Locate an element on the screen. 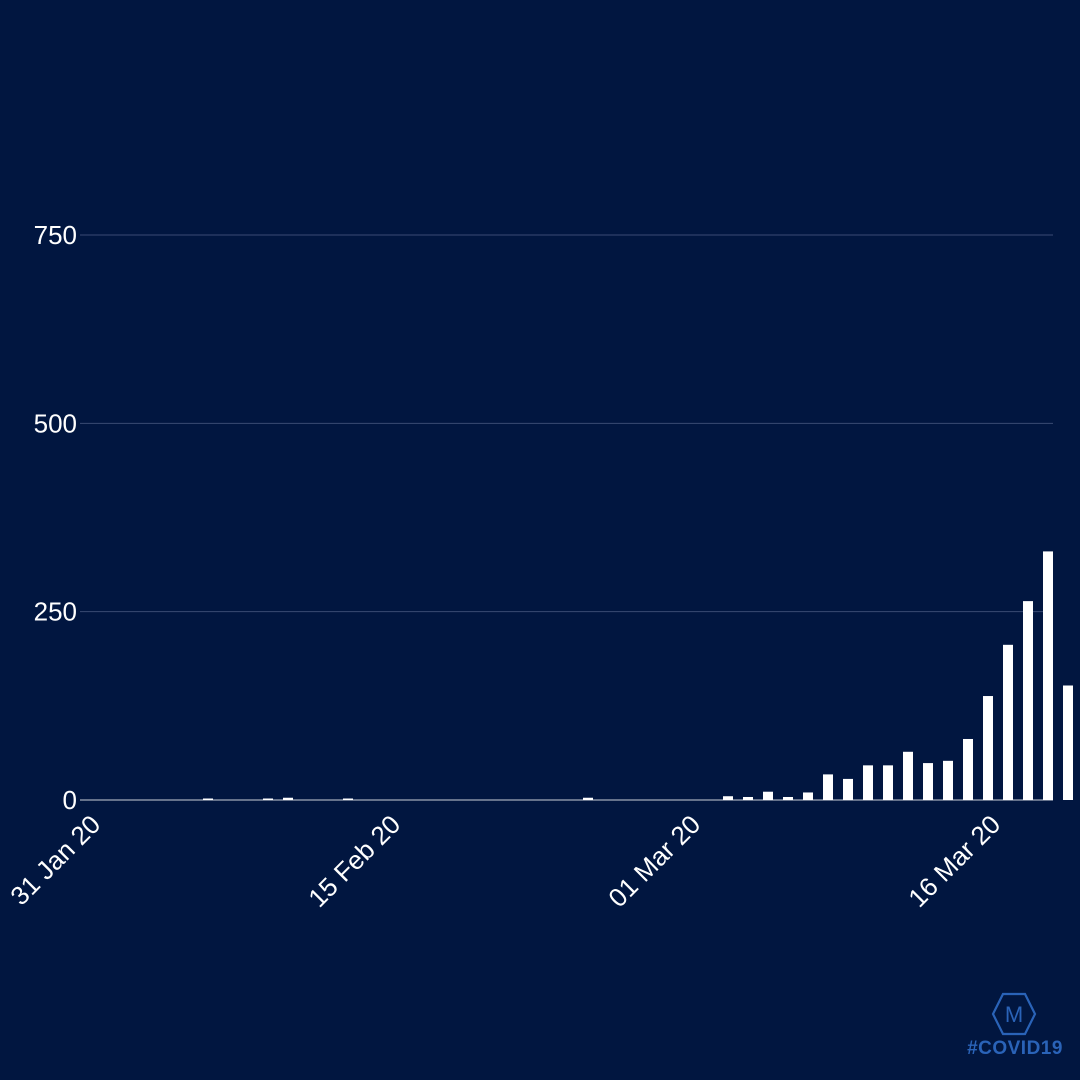  x-tick-label: 15 Feb 20 is located at coordinates (354, 861).